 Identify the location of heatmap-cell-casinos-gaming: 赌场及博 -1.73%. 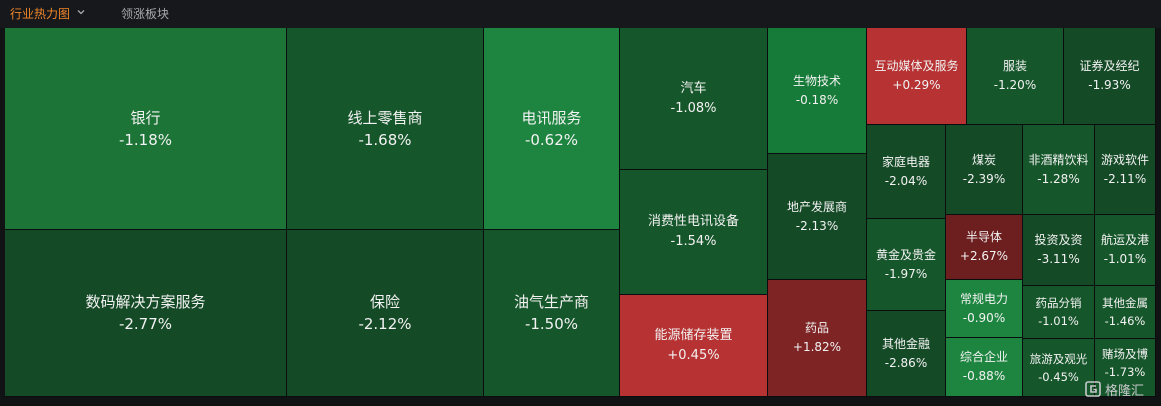
(1125, 368).